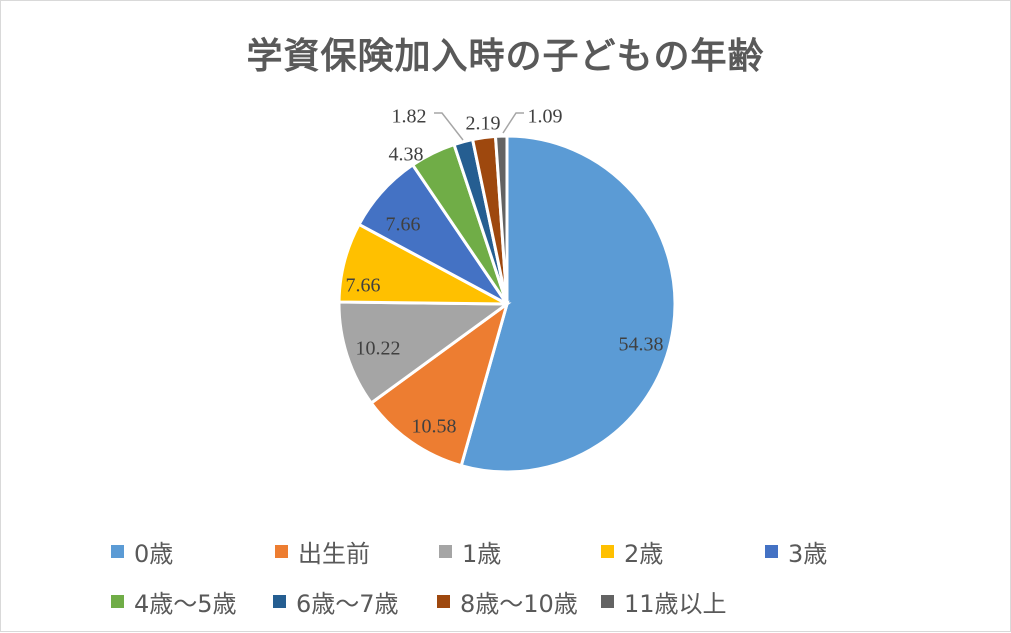 This screenshot has height=633, width=1011. Describe the element at coordinates (378, 349) in the screenshot. I see `data-label-2: 10.22` at that location.